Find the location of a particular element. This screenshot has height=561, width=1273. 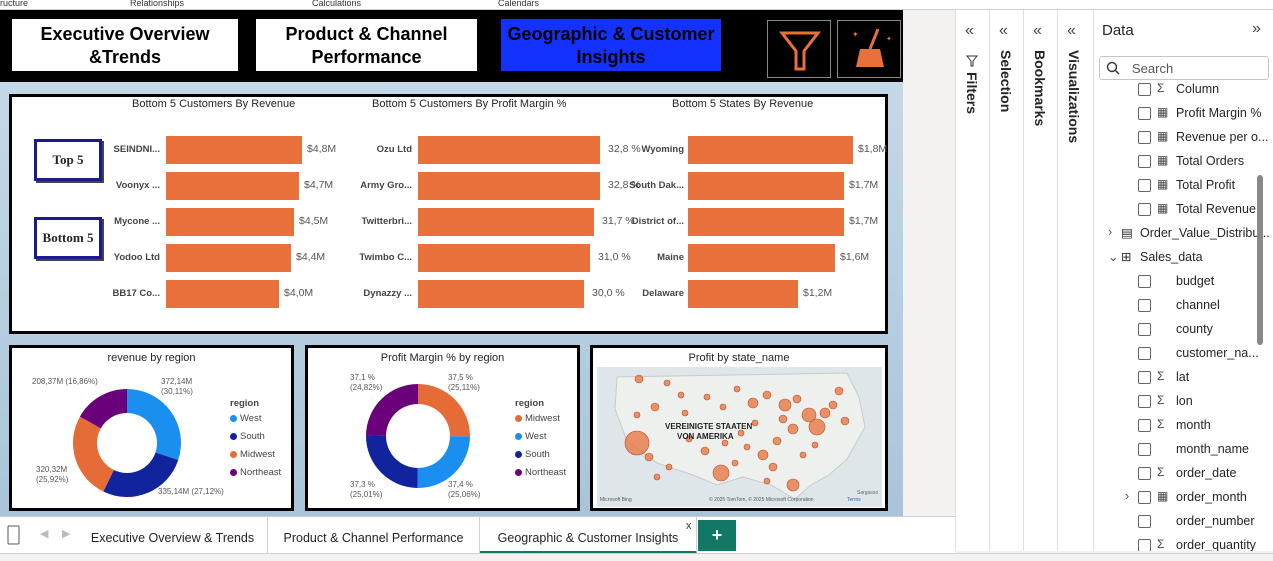

field-item: channel is located at coordinates (1183, 306).